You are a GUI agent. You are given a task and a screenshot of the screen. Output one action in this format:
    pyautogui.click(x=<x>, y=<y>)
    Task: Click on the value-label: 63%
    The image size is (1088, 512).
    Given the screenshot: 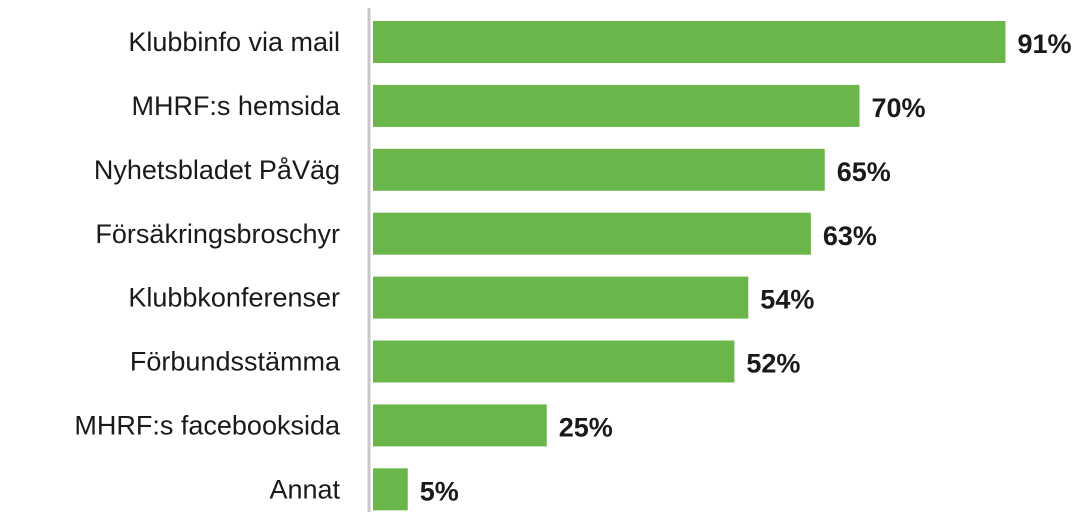 What is the action you would take?
    pyautogui.click(x=850, y=236)
    